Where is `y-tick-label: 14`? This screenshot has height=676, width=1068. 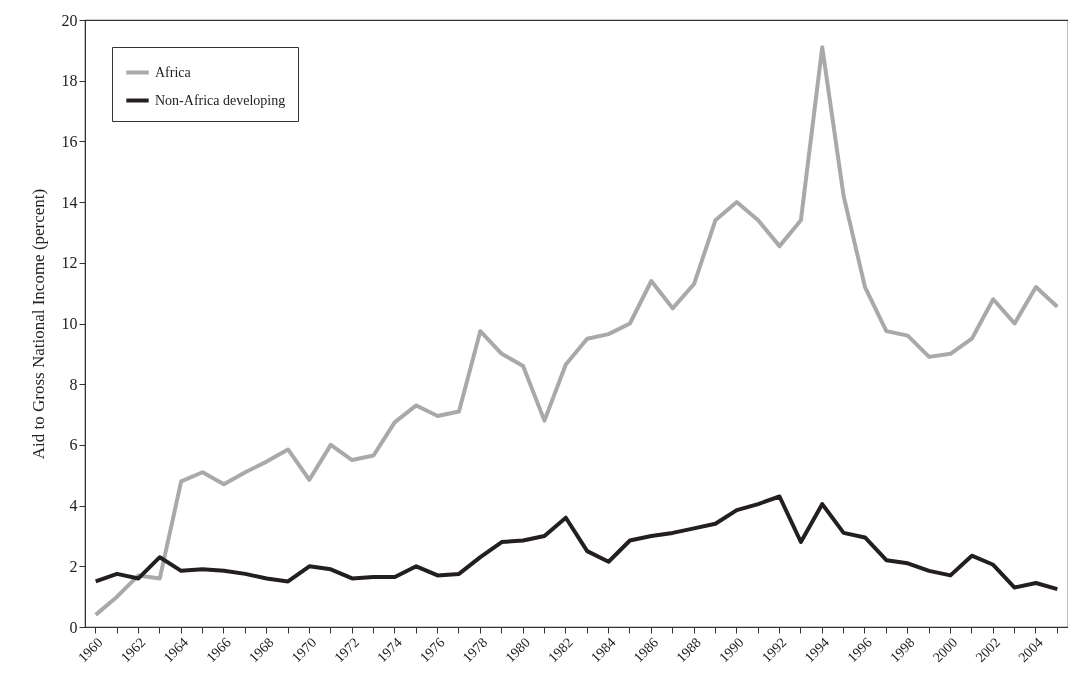
y-tick-label: 14 is located at coordinates (69, 202).